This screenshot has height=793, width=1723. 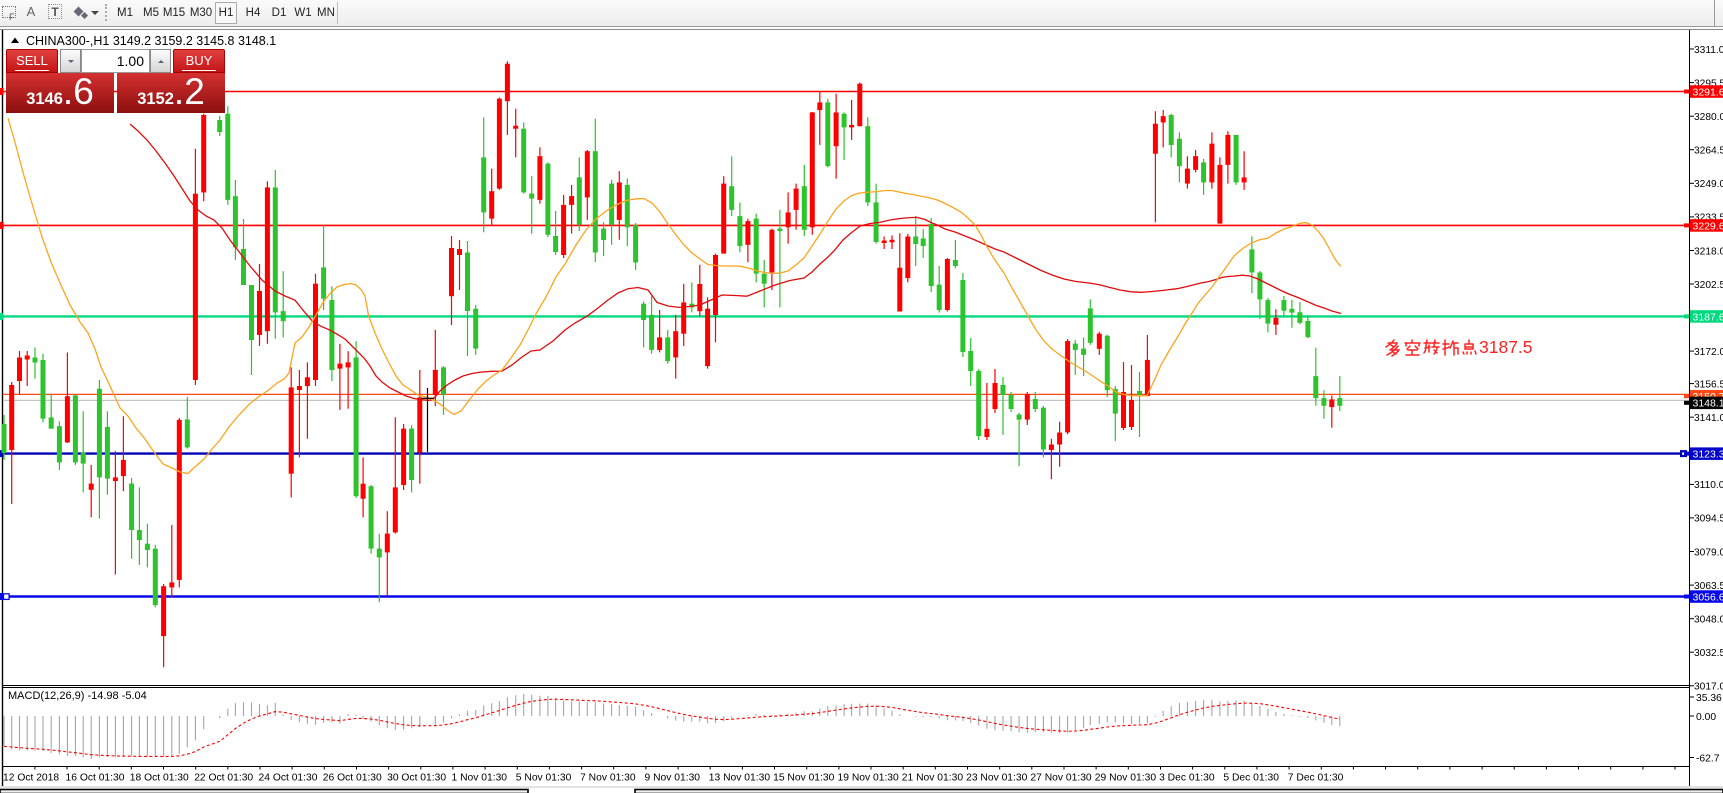 What do you see at coordinates (416, 778) in the screenshot?
I see `svg-text: 30 Oct 01:30` at bounding box center [416, 778].